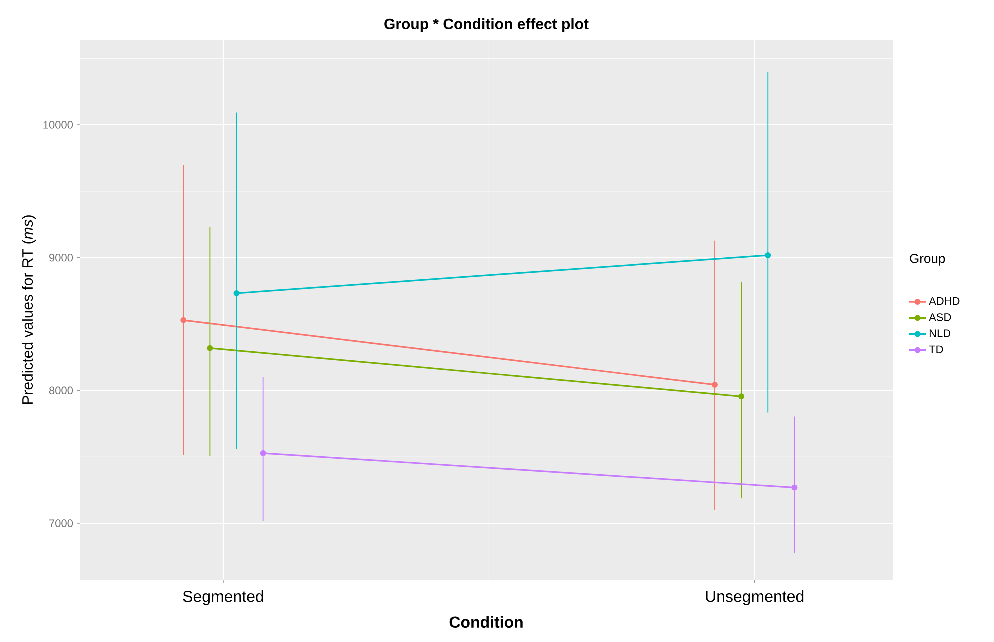 Image resolution: width=994 pixels, height=642 pixels. I want to click on legend-label: ASD, so click(940, 318).